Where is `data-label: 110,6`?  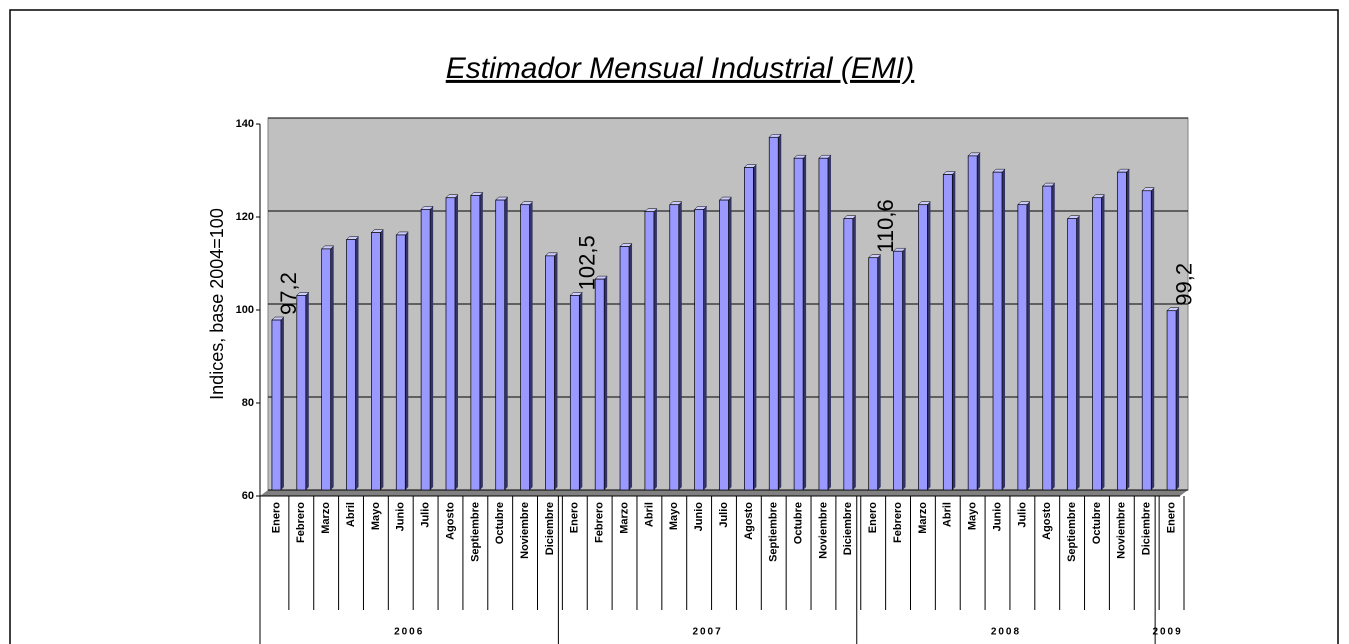 data-label: 110,6 is located at coordinates (885, 225).